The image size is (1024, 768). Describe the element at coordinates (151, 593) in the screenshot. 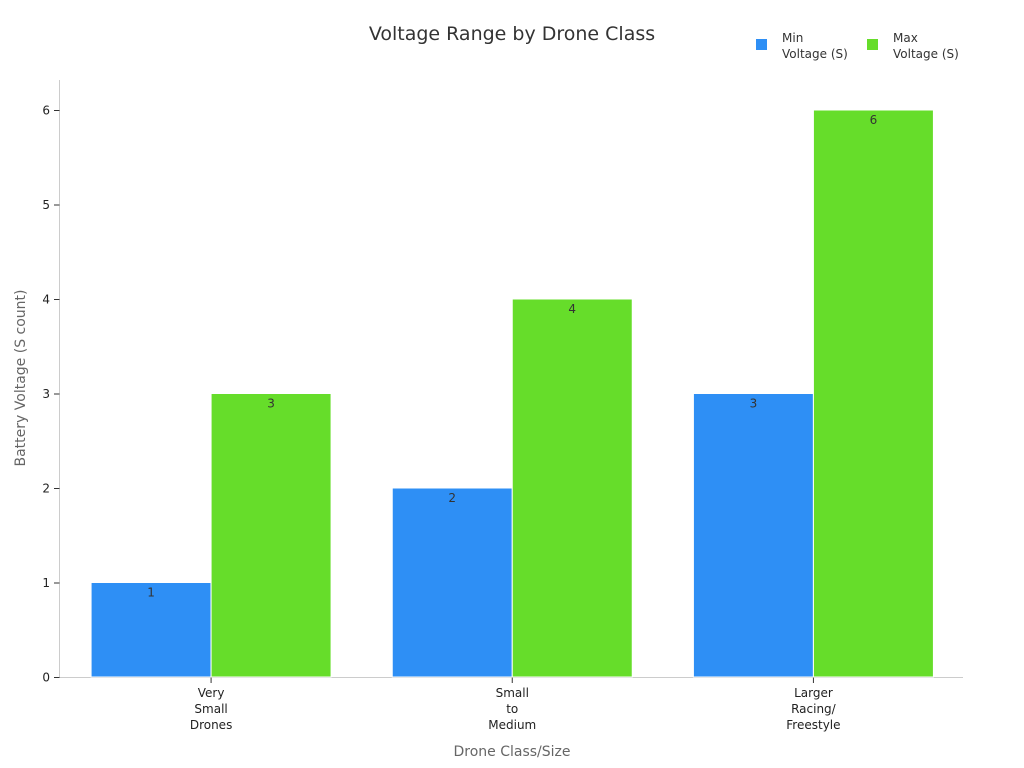

I see `data-label: 1` at that location.